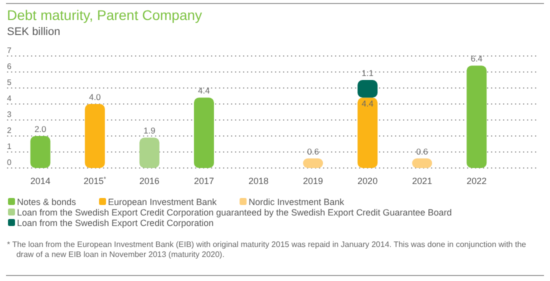  Describe the element at coordinates (368, 73) in the screenshot. I see `data-label: 1.1` at that location.